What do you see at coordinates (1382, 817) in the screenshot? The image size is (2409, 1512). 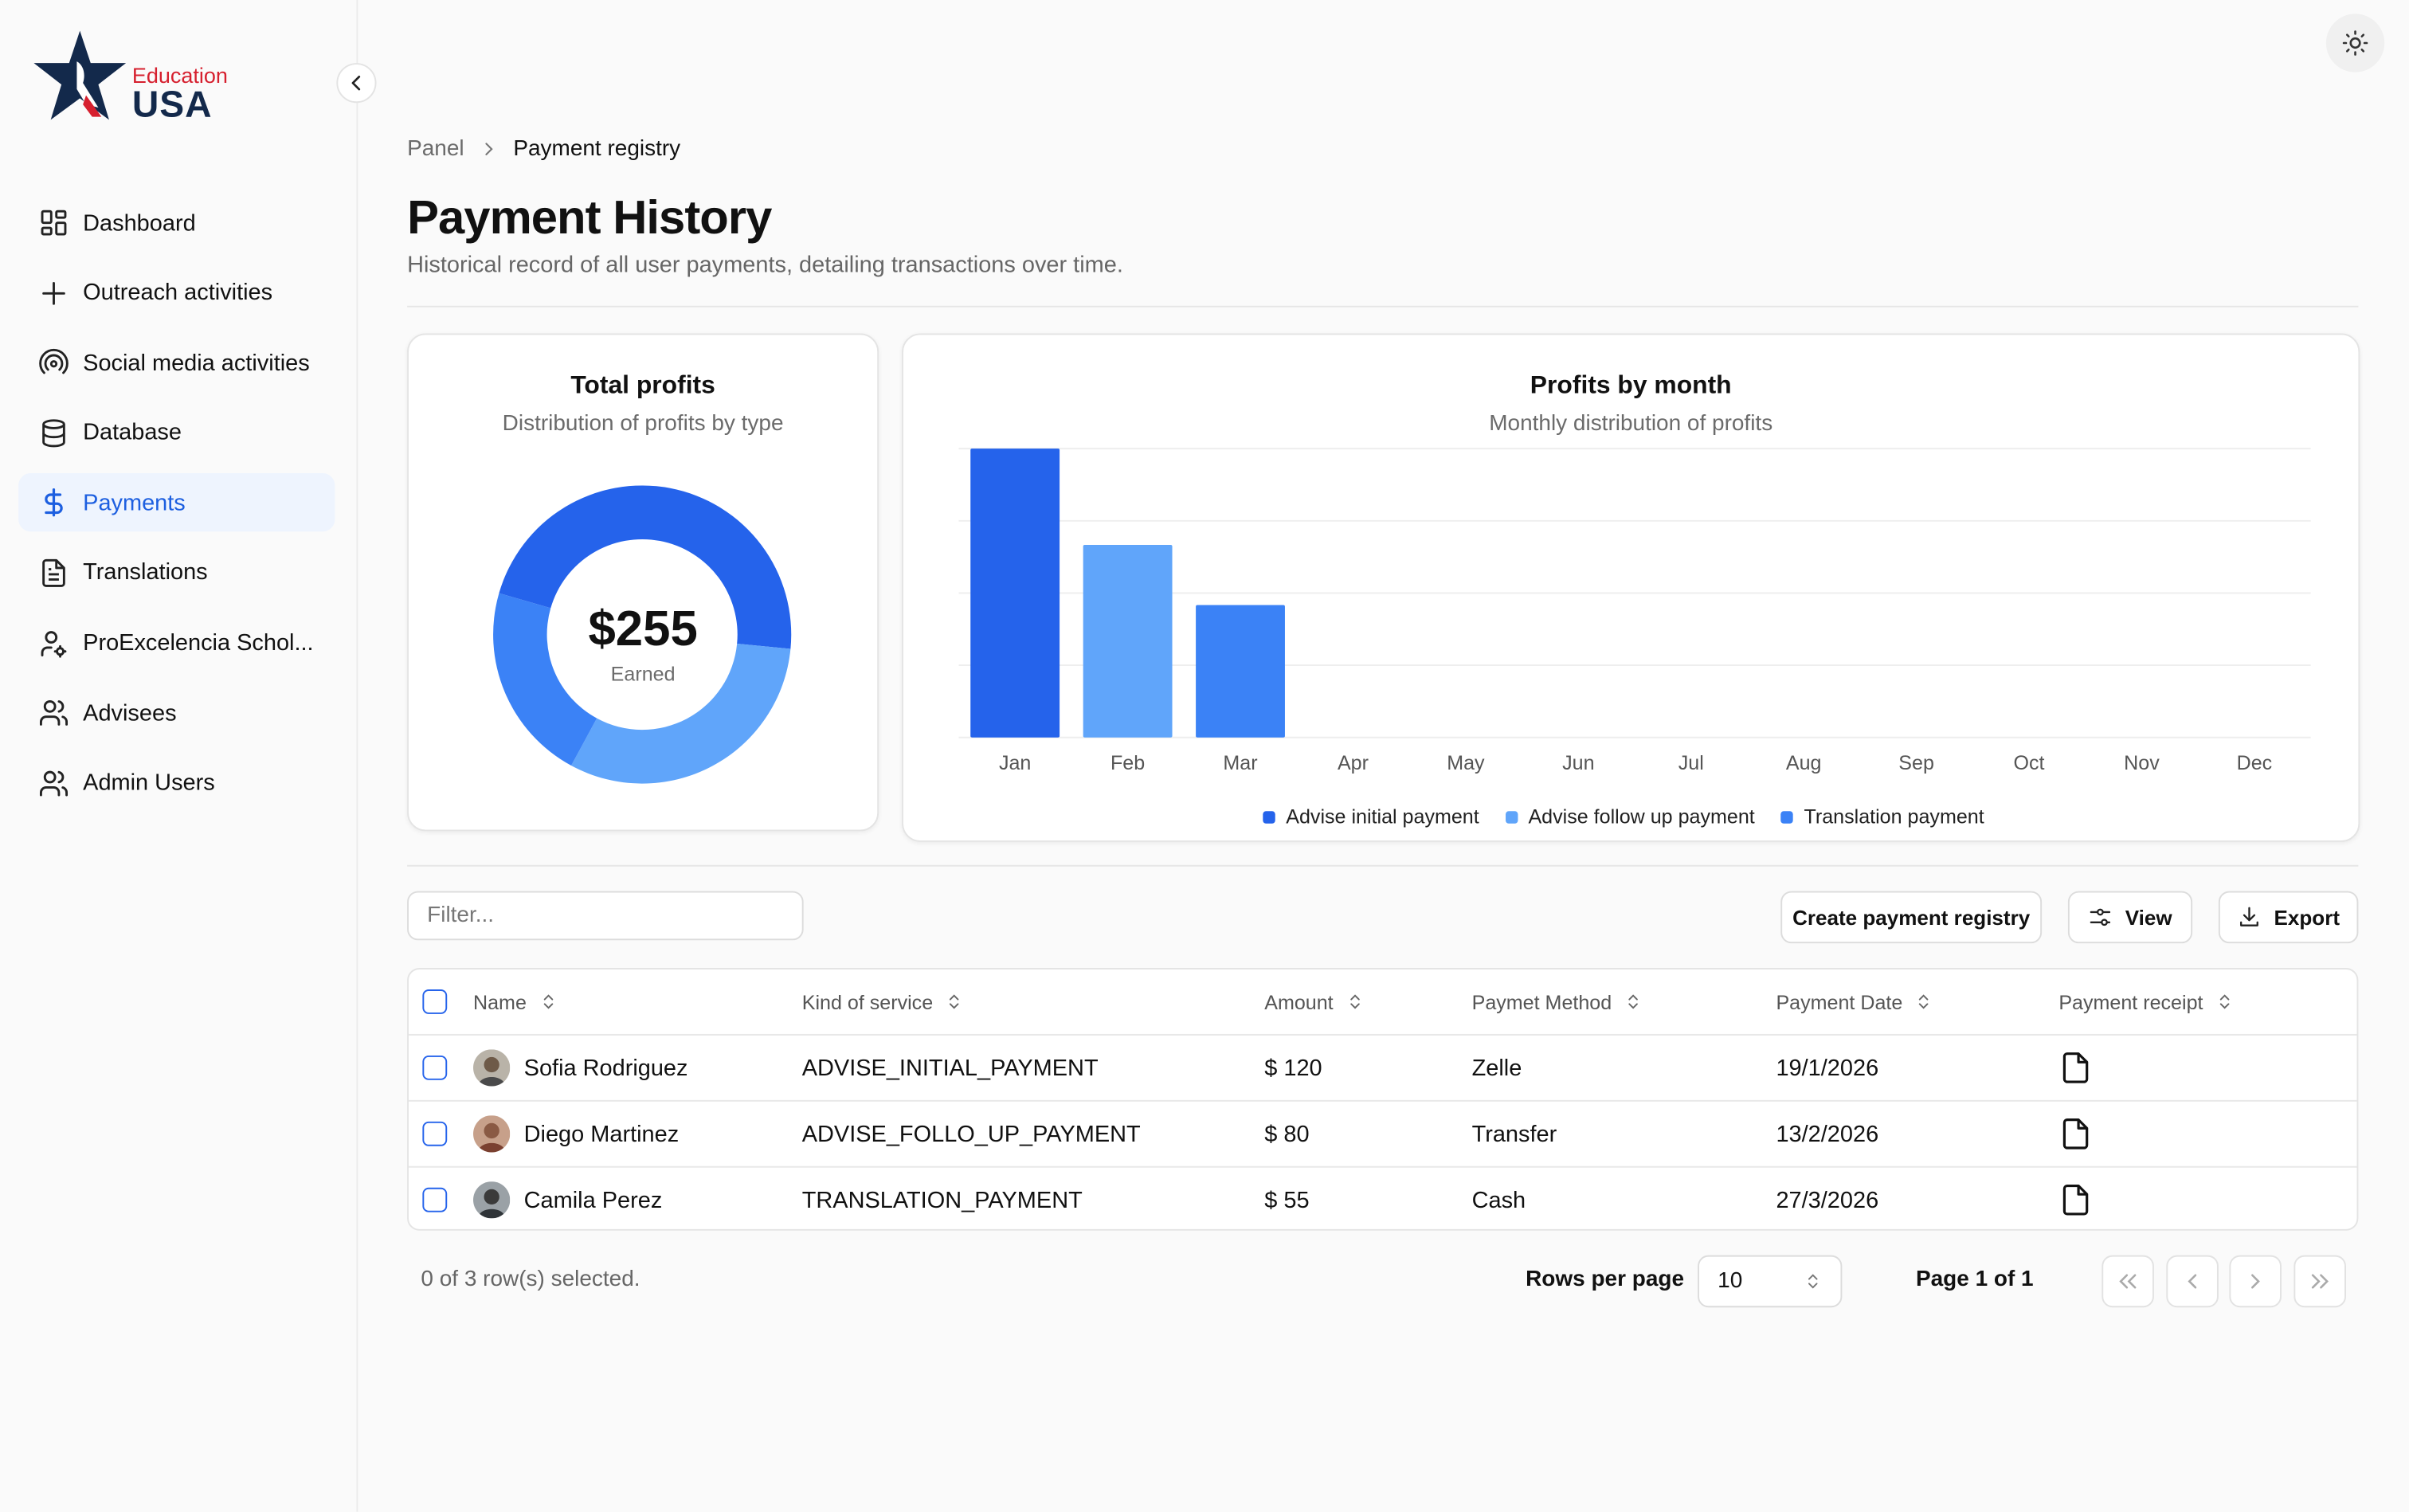 I see `legend-label: Advise initial payment` at bounding box center [1382, 817].